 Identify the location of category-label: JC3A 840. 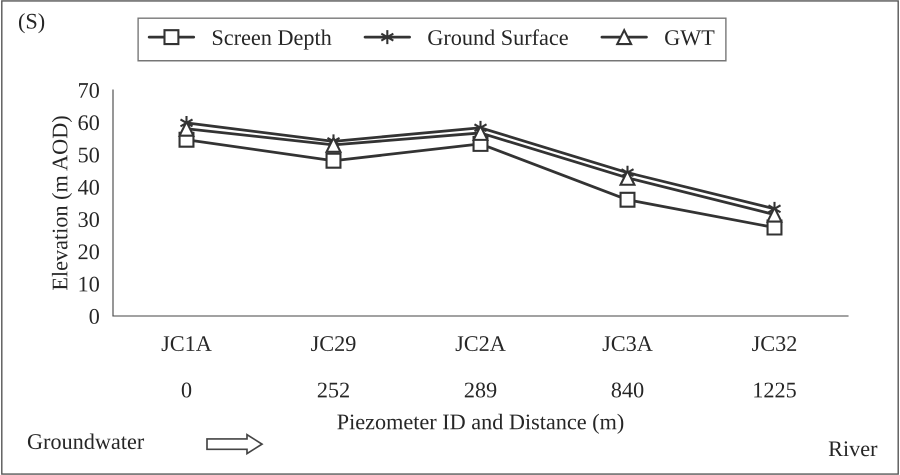
(627, 367).